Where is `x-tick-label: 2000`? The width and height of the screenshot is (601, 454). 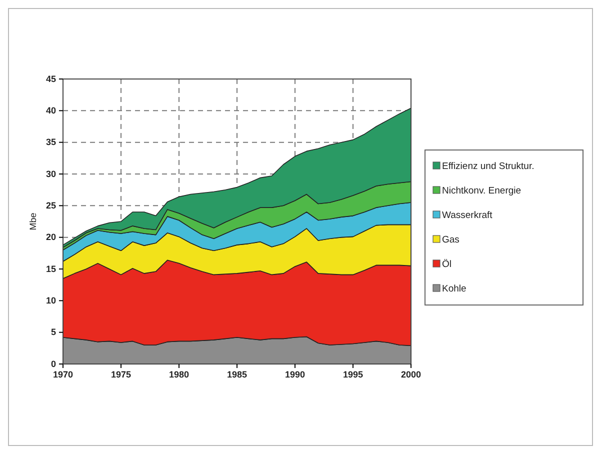 x-tick-label: 2000 is located at coordinates (411, 374).